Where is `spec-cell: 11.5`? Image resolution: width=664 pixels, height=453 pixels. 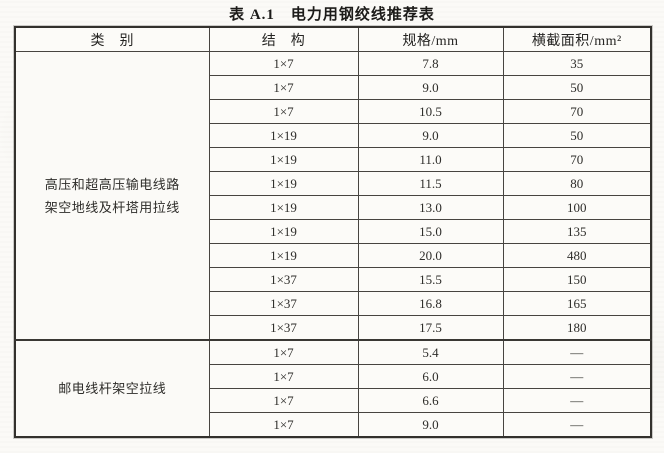
spec-cell: 11.5 is located at coordinates (430, 183).